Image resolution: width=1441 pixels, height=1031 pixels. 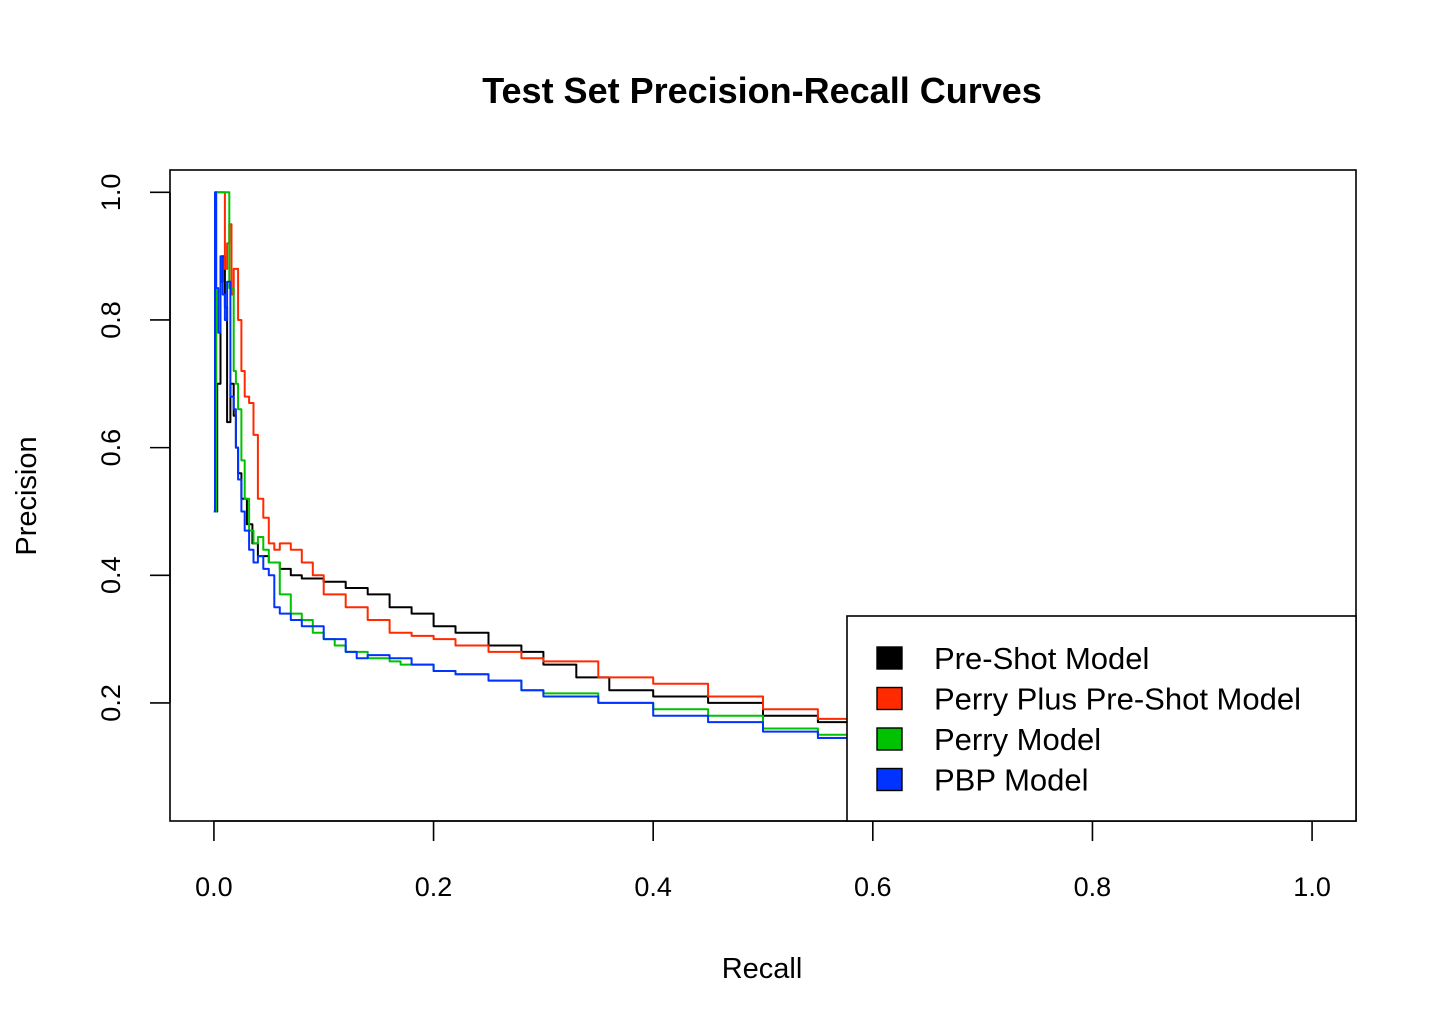 I want to click on y-tick-label: 0.4, so click(x=111, y=576).